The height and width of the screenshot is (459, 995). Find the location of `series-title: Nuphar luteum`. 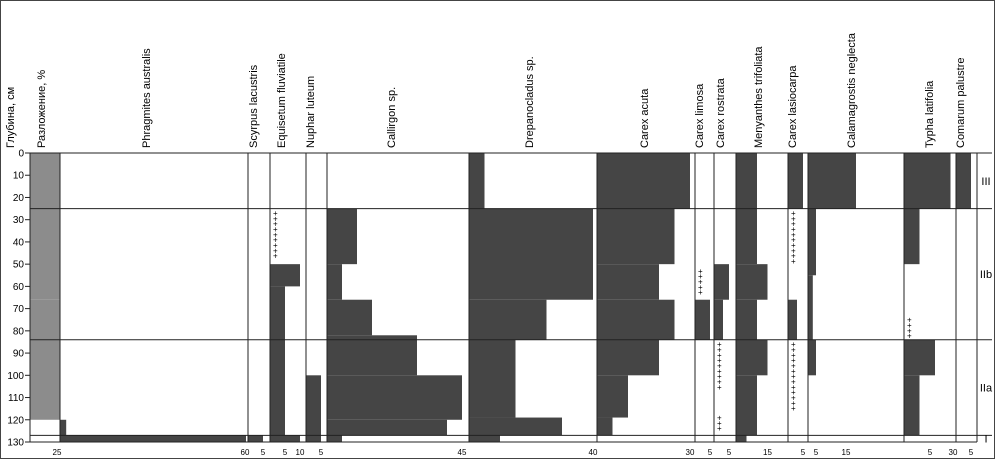

series-title: Nuphar luteum is located at coordinates (311, 112).